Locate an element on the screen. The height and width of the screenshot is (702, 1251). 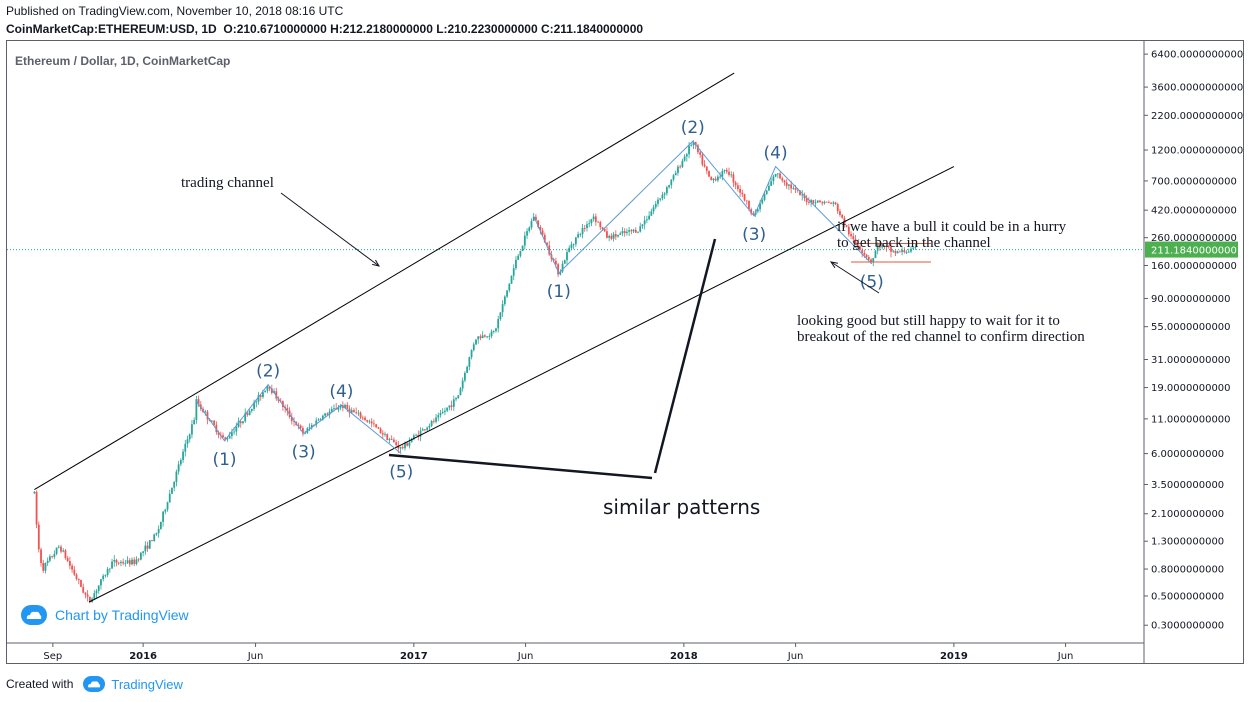
footer: Created with TradingView is located at coordinates (94, 684).